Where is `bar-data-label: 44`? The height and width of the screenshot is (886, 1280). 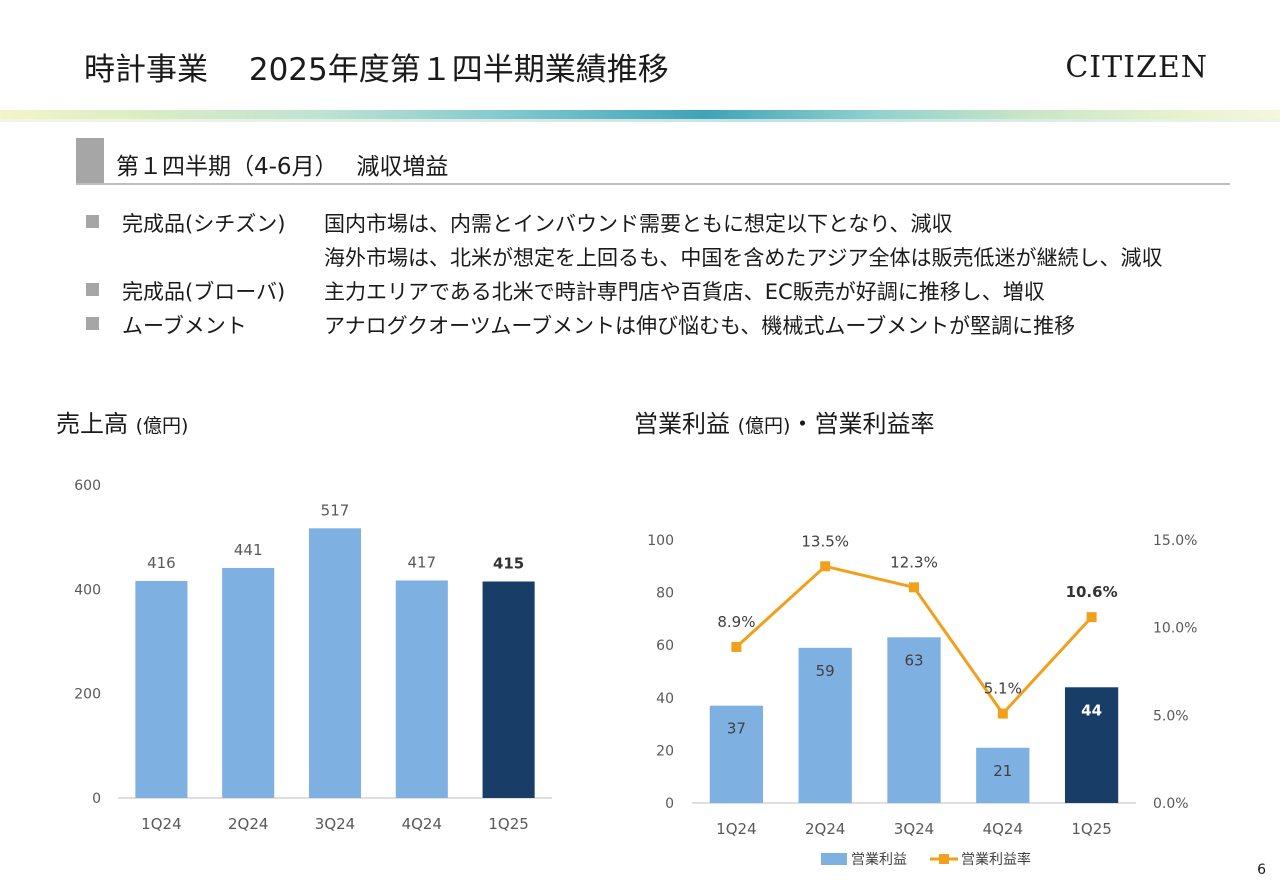 bar-data-label: 44 is located at coordinates (1091, 710).